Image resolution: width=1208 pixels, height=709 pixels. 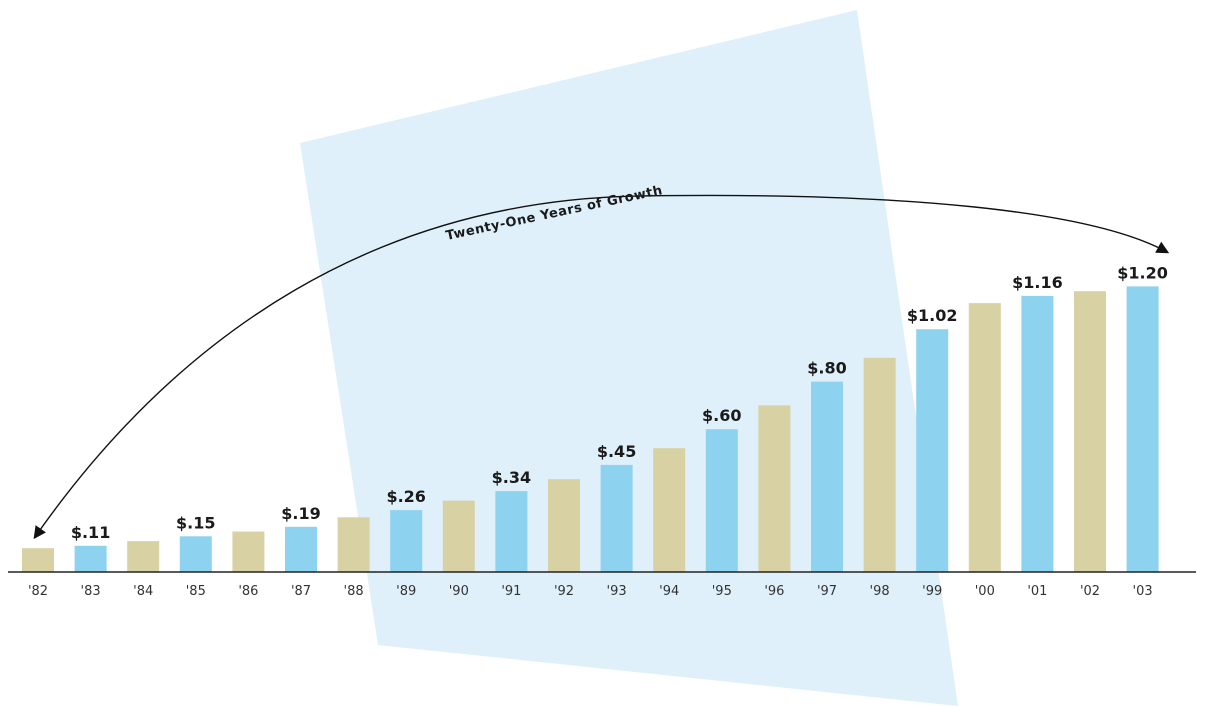 I want to click on x-tick-97: '97, so click(x=827, y=591).